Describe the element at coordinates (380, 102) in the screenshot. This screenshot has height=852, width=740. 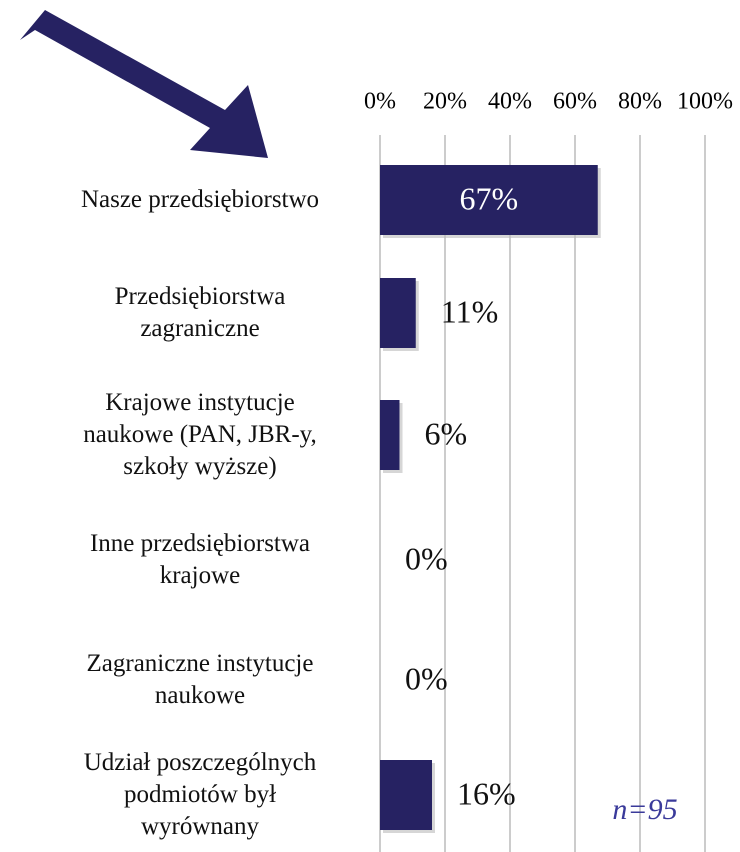
I see `x-tick-label: 0%` at that location.